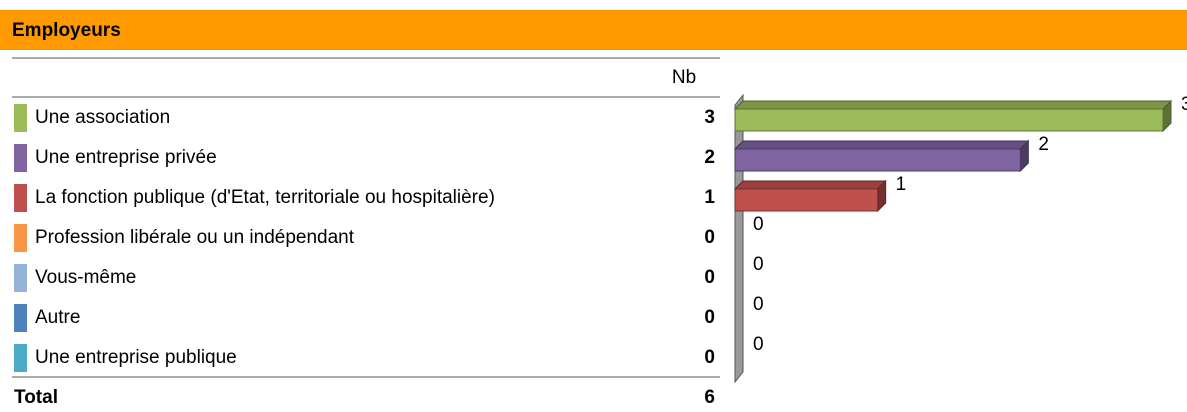  I want to click on total-label: Total, so click(36, 397).